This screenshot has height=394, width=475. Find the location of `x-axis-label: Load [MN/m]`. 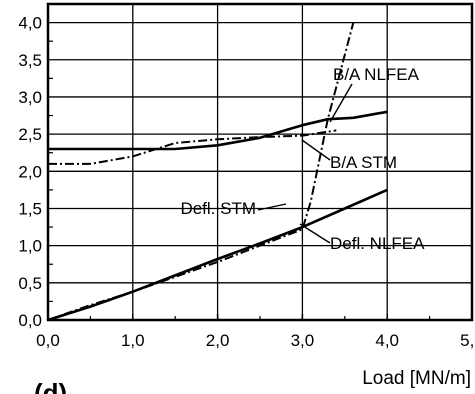

x-axis-label: Load [MN/m] is located at coordinates (416, 378).